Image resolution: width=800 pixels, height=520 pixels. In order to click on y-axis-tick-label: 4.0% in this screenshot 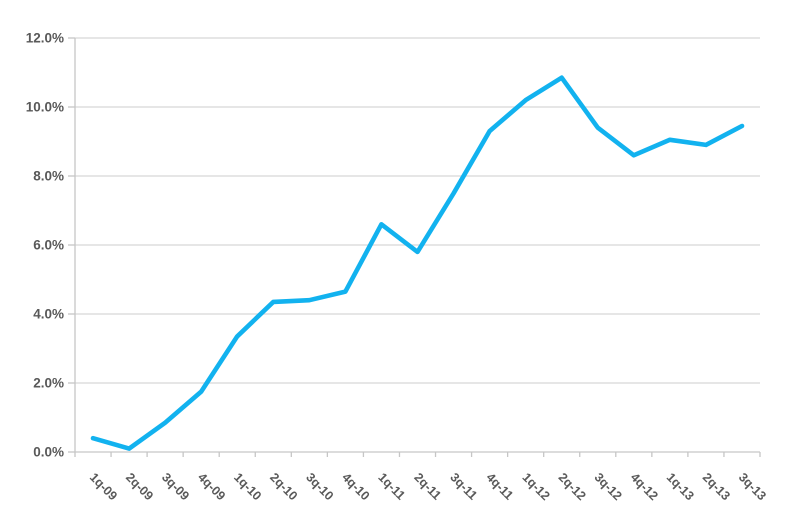, I will do `click(48, 314)`.